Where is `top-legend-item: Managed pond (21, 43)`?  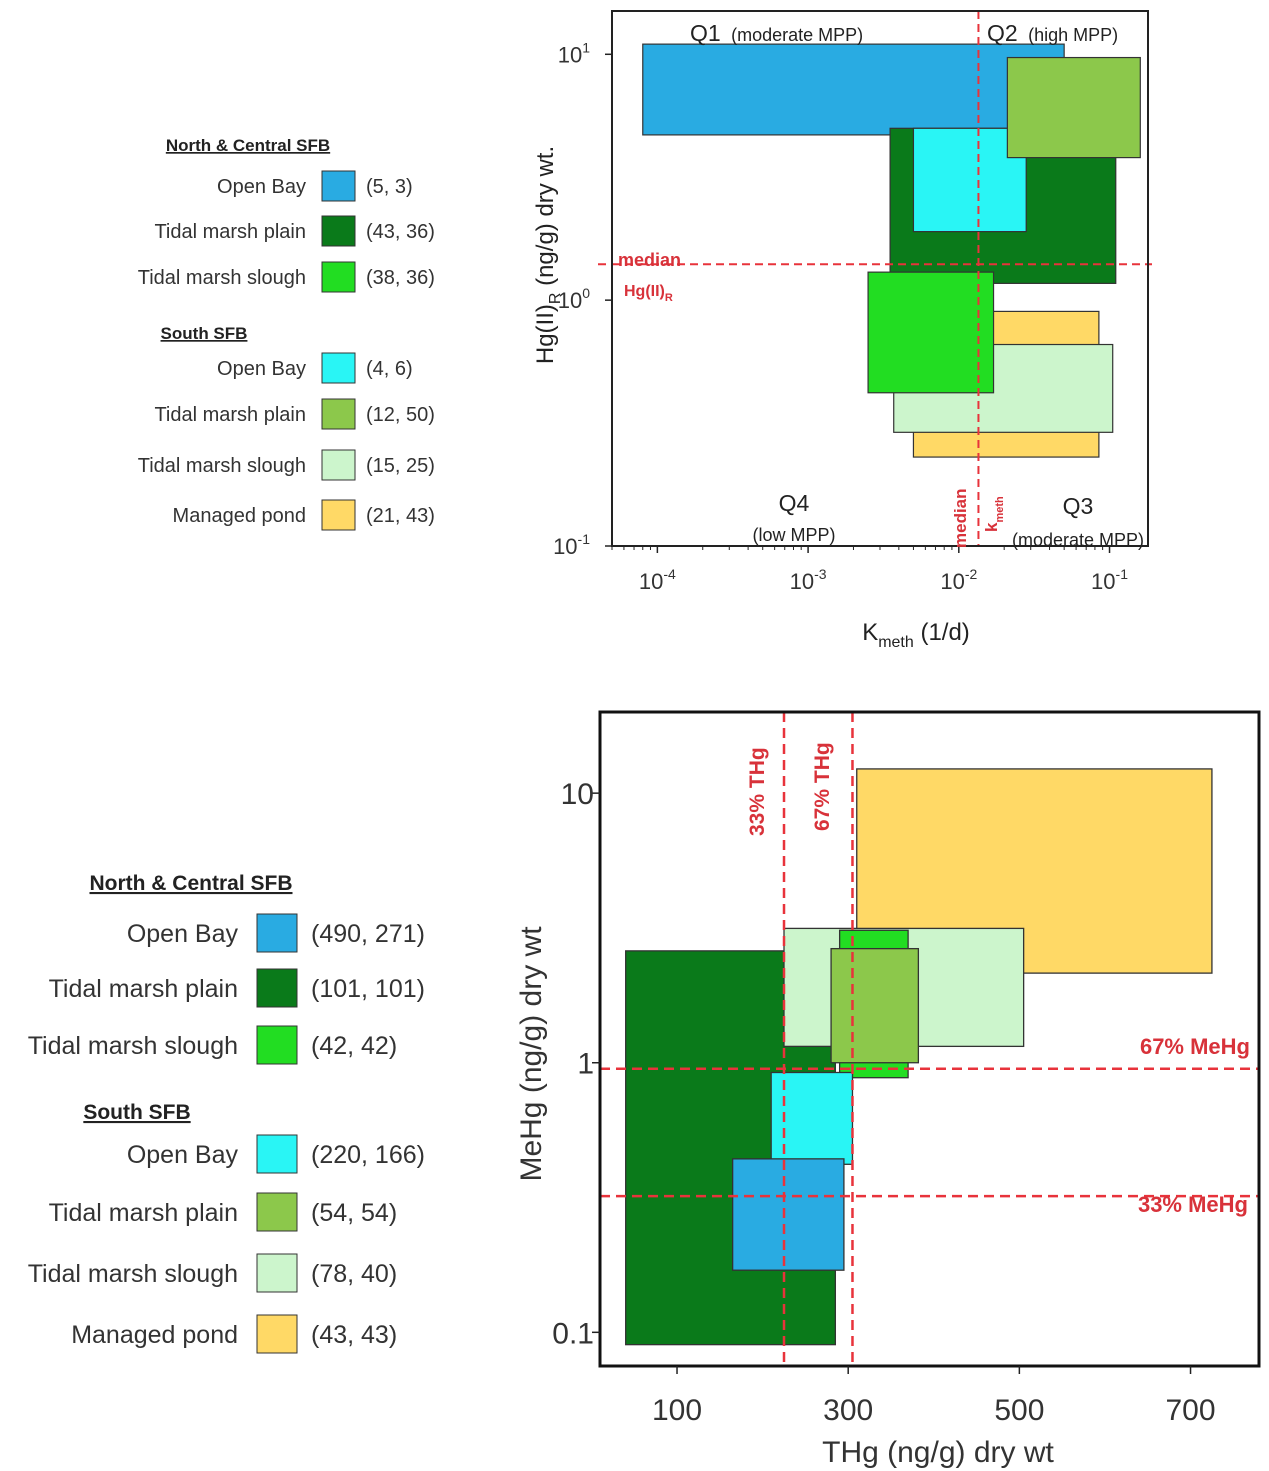 top-legend-item: Managed pond (21, 43) is located at coordinates (304, 515).